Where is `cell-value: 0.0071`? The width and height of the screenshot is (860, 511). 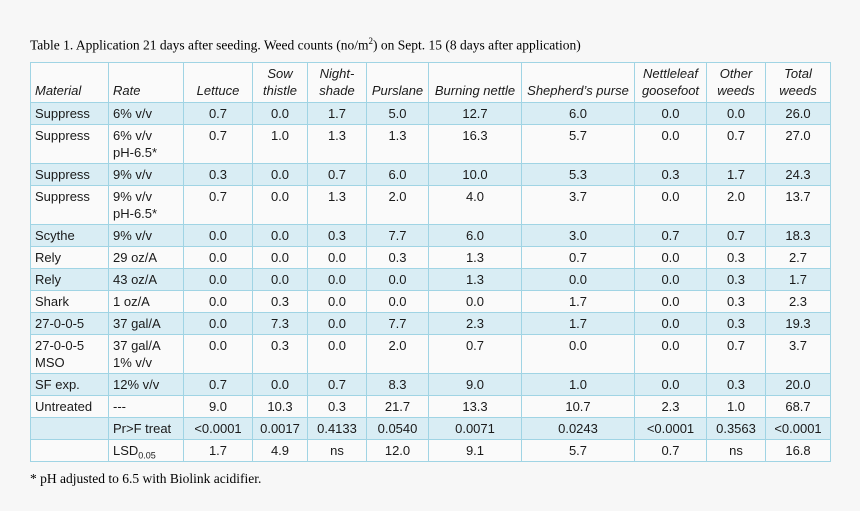
cell-value: 0.0071 is located at coordinates (475, 428).